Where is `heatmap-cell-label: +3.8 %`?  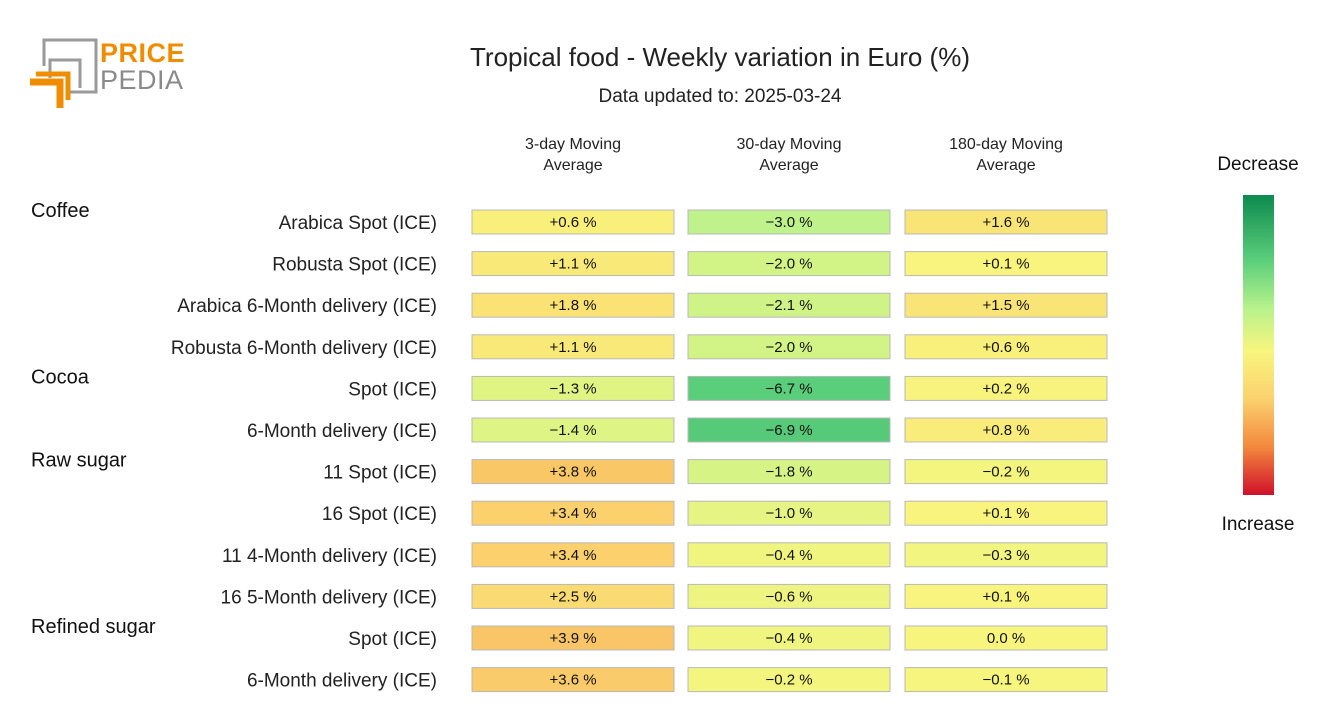
heatmap-cell-label: +3.8 % is located at coordinates (572, 472).